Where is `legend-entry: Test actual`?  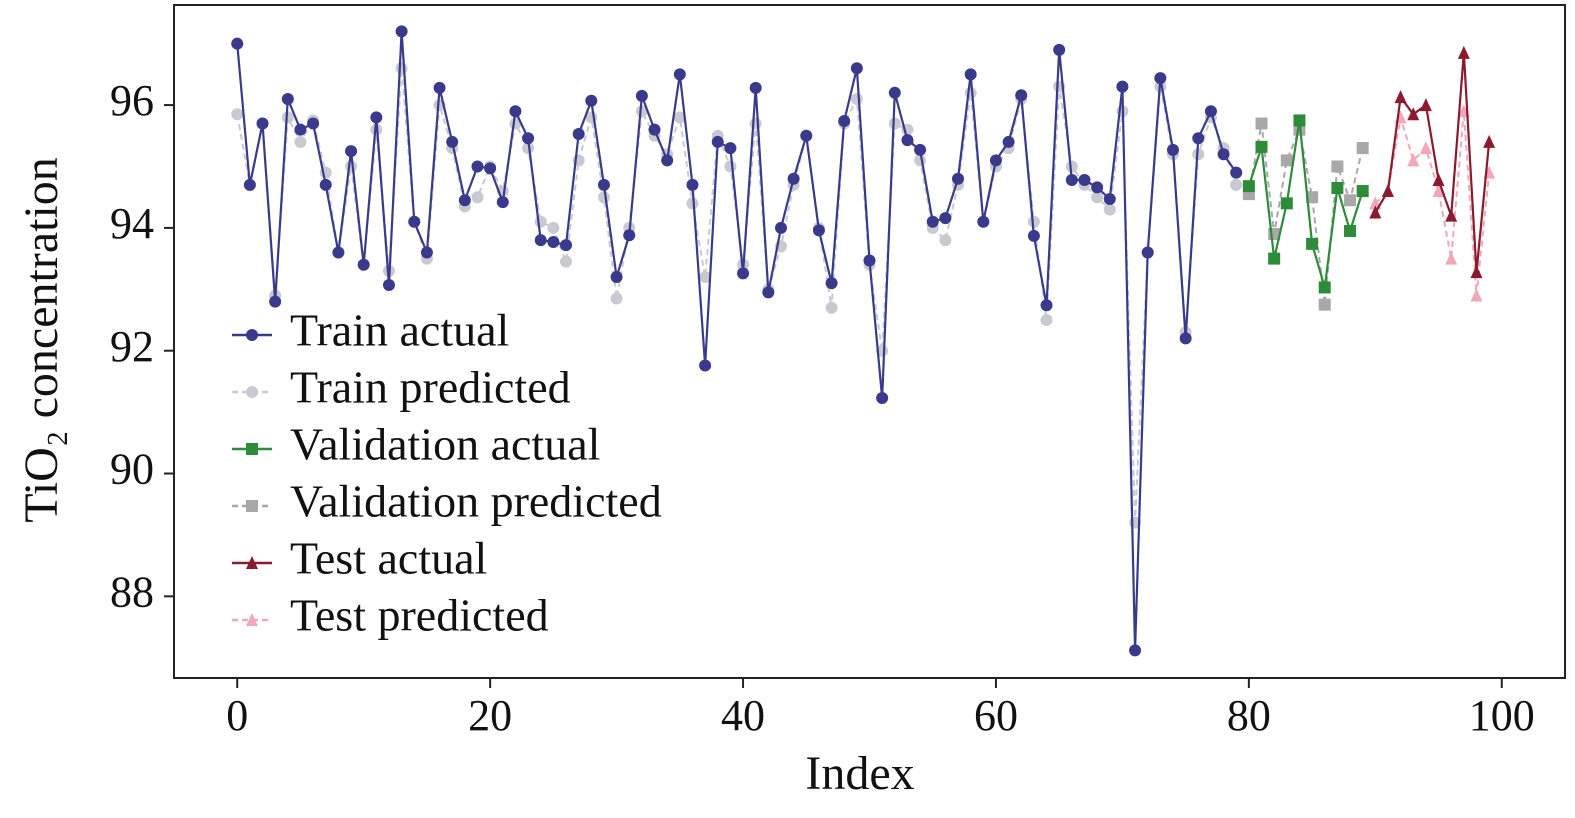
legend-entry: Test actual is located at coordinates (359, 558).